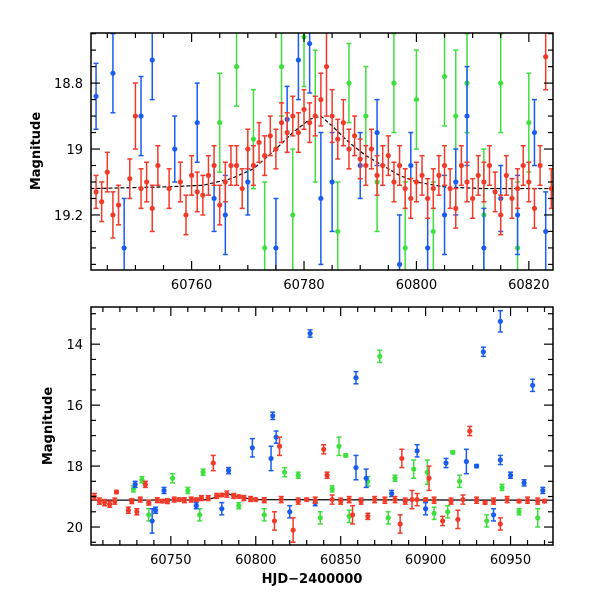  I want to click on series-red-baseline, so click(335, 498).